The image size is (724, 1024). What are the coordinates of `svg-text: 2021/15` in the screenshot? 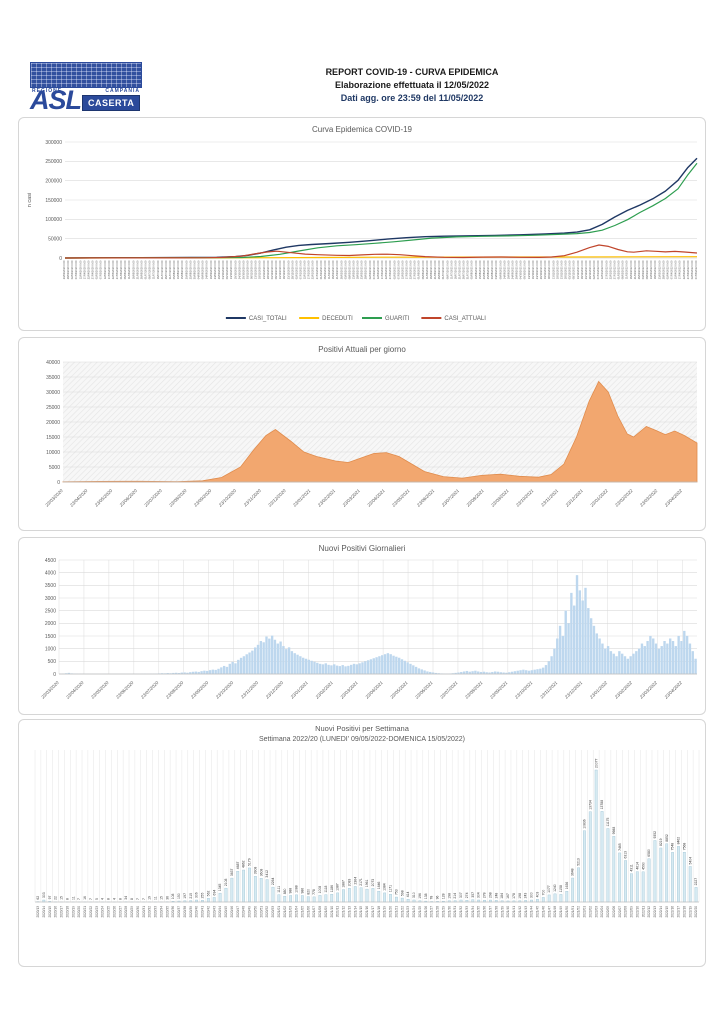 It's located at (361, 912).